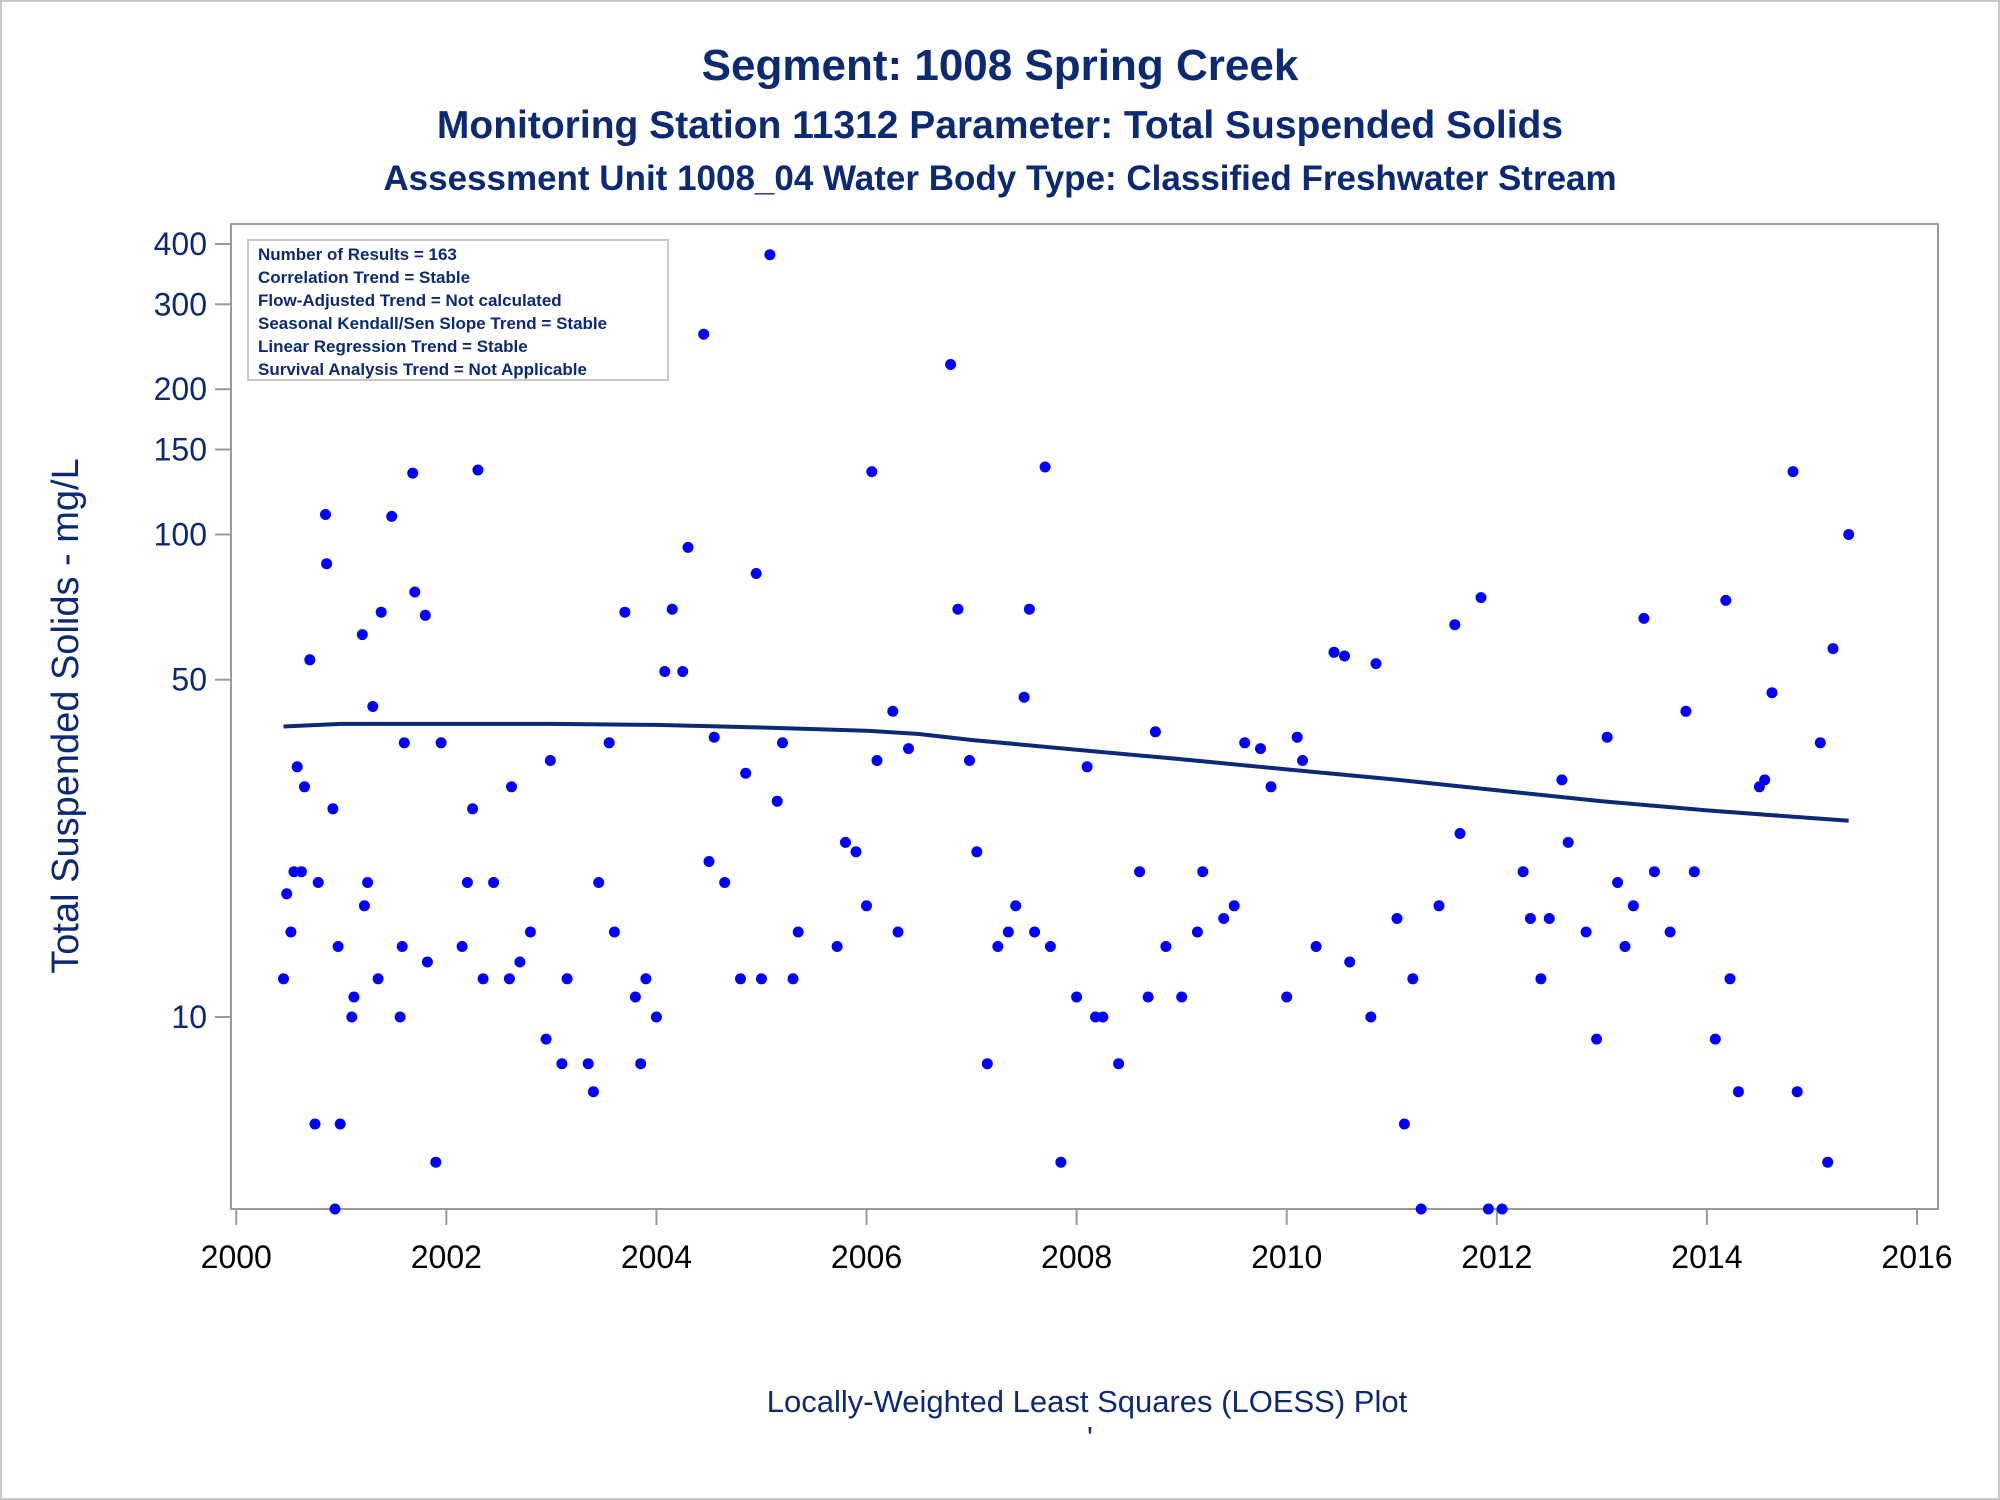  I want to click on stats-box-border, so click(458, 310).